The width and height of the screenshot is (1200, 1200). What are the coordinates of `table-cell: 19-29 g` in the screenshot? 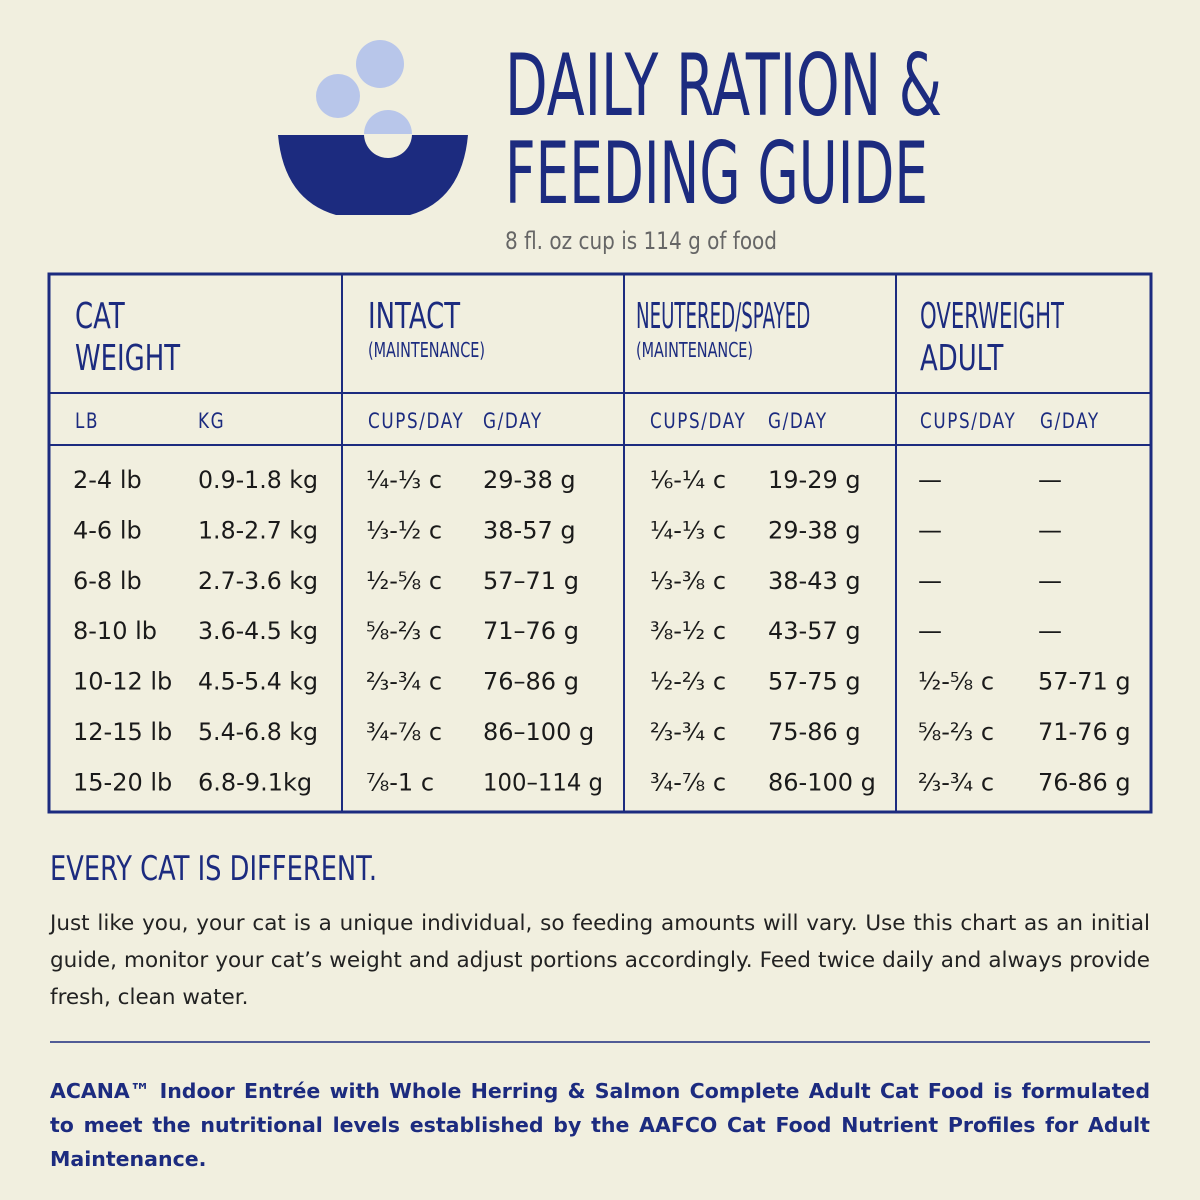 It's located at (814, 480).